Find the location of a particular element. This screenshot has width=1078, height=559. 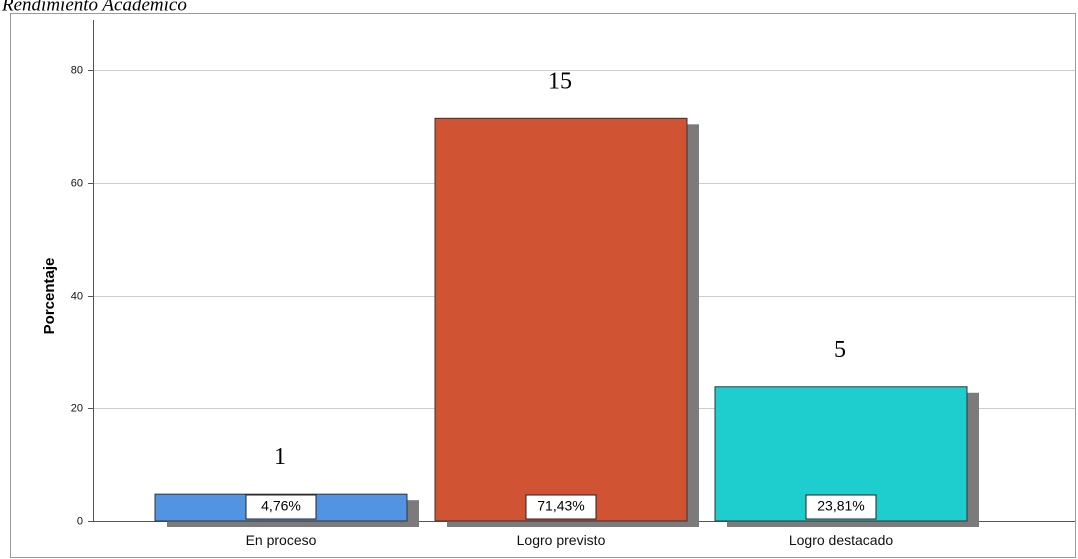

y-tick-label: 0 is located at coordinates (80, 521).